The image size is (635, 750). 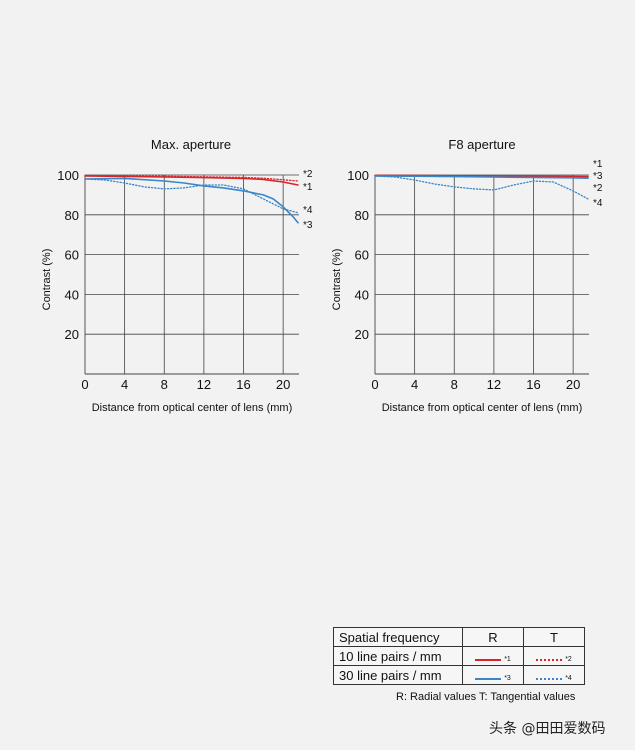 I want to click on legend-row-10lp: 10 line pairs / mm *1 *2, so click(x=459, y=656).